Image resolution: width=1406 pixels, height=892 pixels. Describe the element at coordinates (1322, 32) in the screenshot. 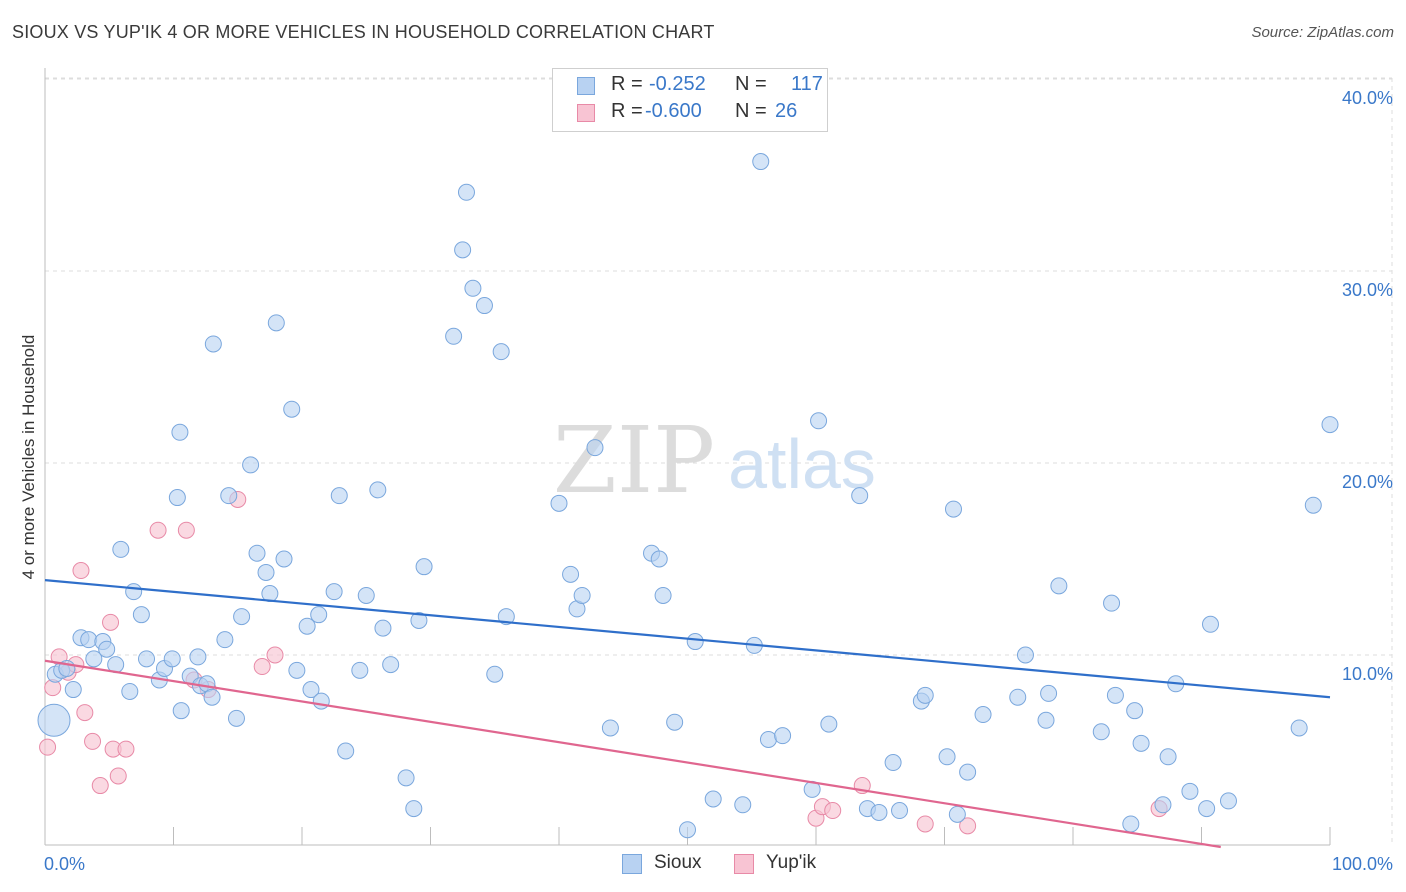

I see `source-label: Source: ZipAtlas.com` at that location.